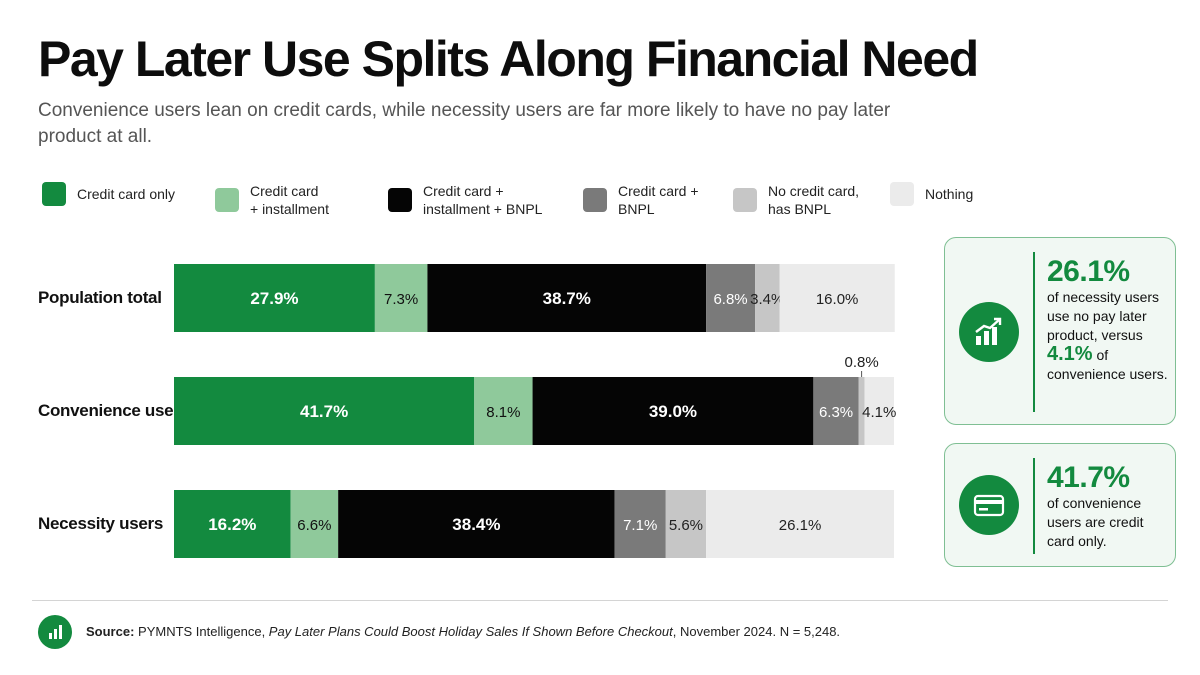  I want to click on row-label-convenience-users: Convenience users, so click(113, 410).